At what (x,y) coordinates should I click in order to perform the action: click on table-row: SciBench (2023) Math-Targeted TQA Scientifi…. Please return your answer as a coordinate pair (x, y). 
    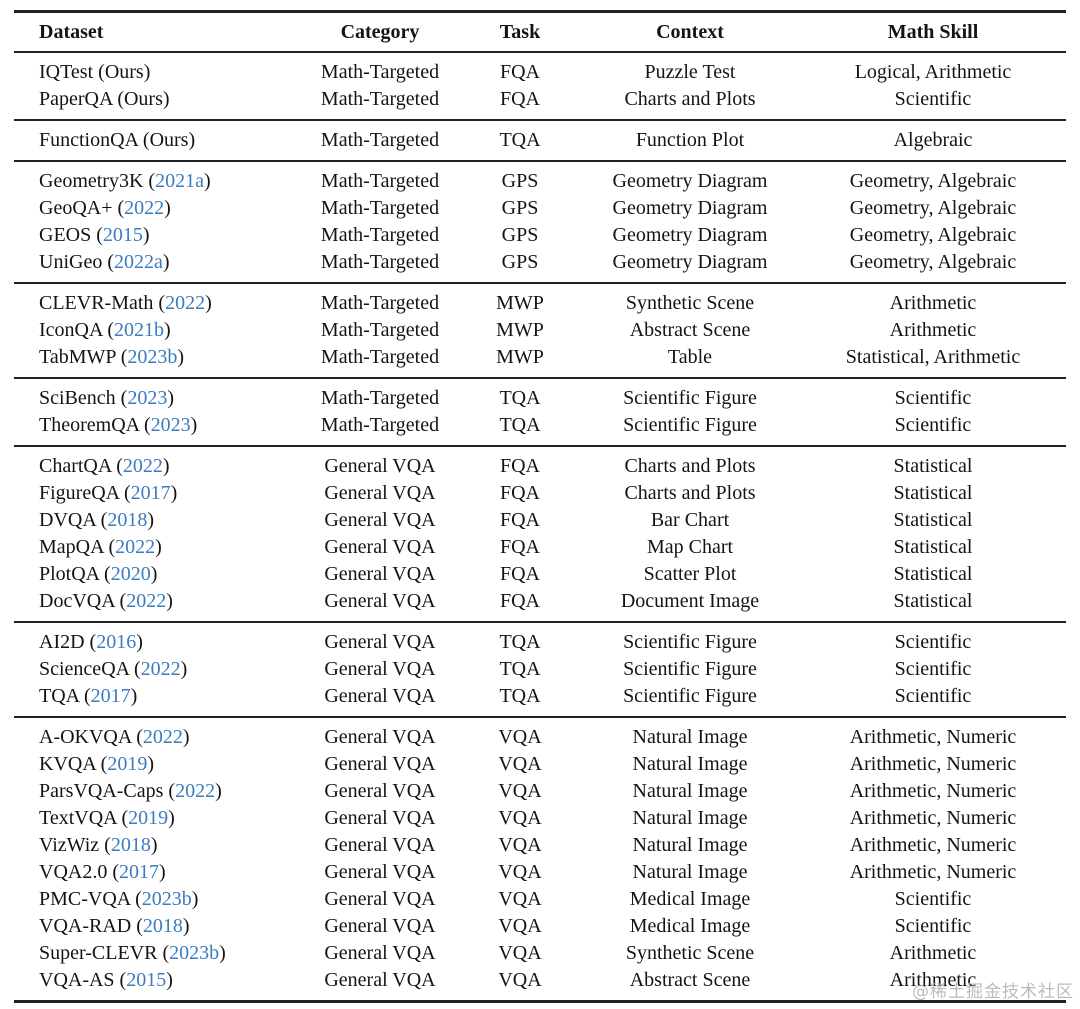
    Looking at the image, I should click on (540, 398).